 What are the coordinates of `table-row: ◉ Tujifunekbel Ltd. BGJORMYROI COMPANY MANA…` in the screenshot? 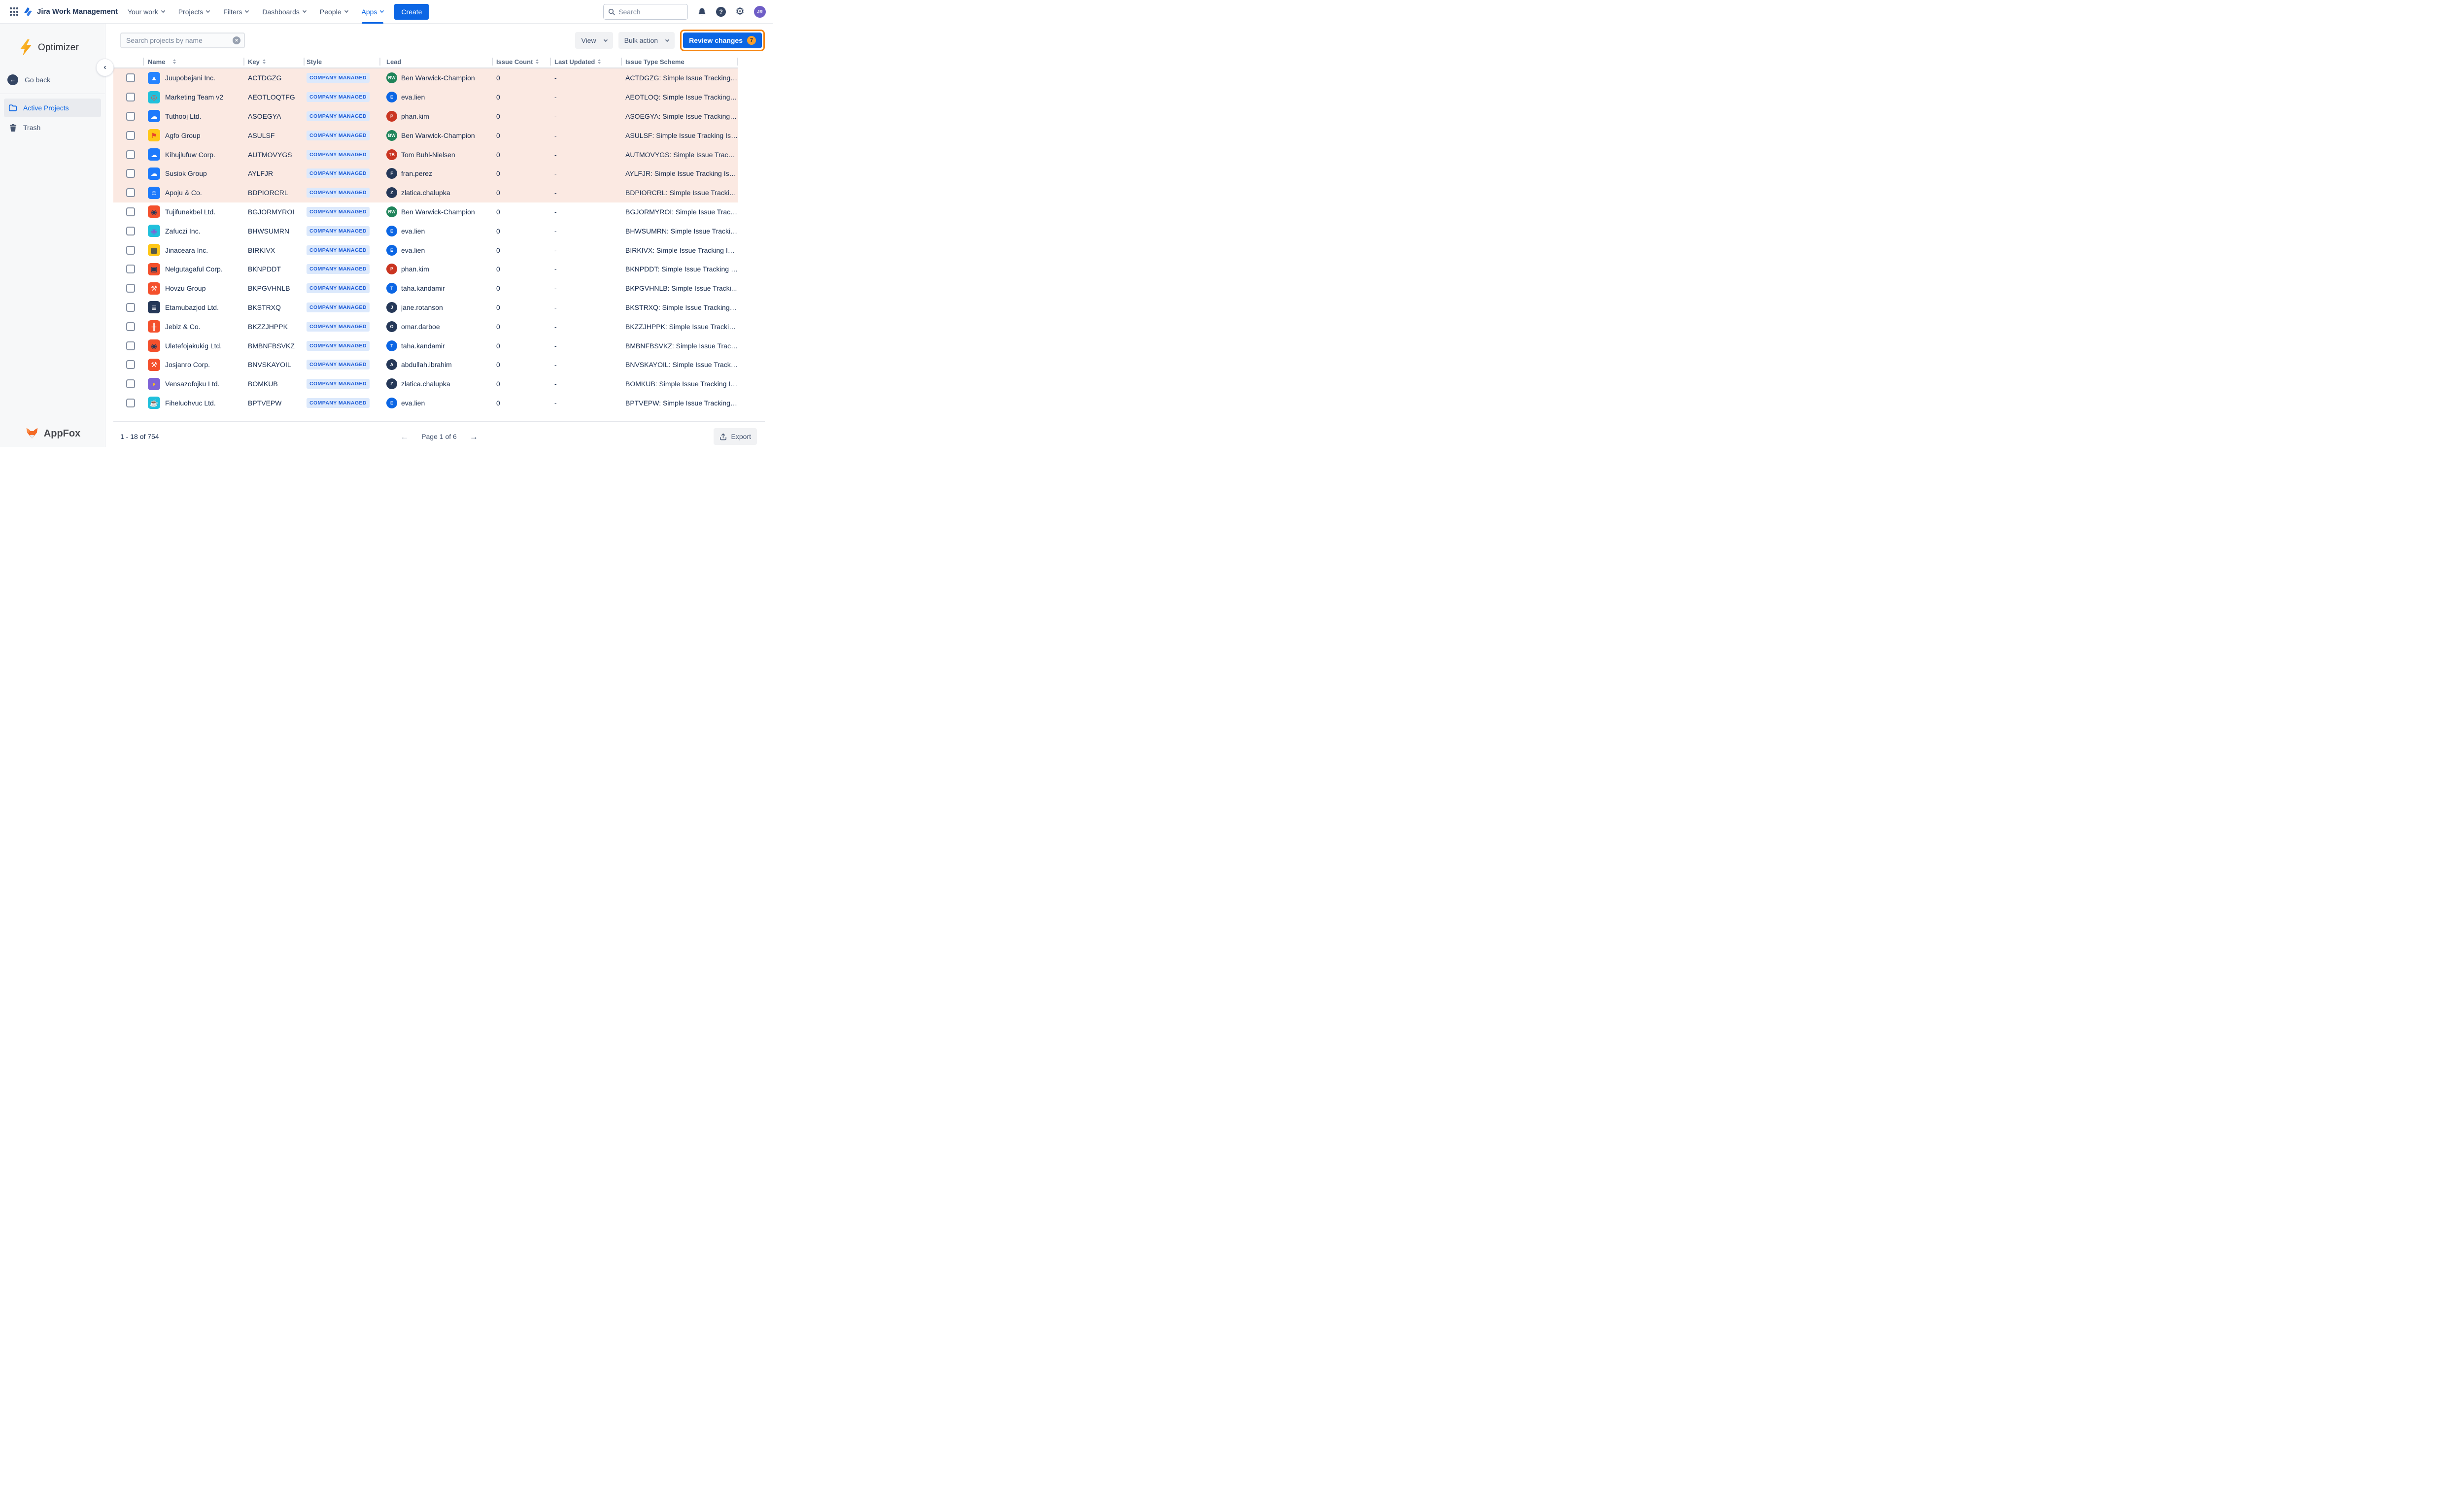 It's located at (425, 212).